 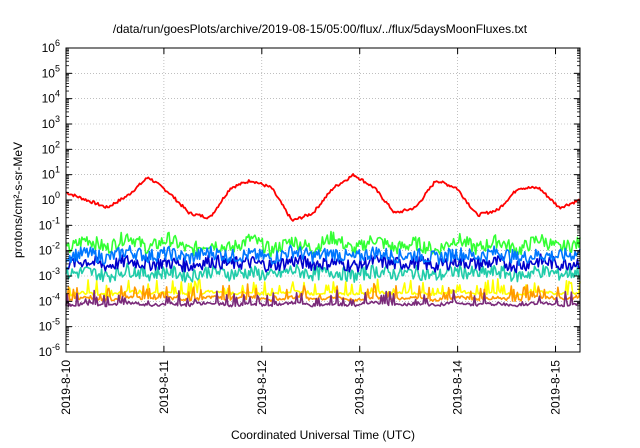 I want to click on y-tick-label: 10¹, so click(x=51, y=173).